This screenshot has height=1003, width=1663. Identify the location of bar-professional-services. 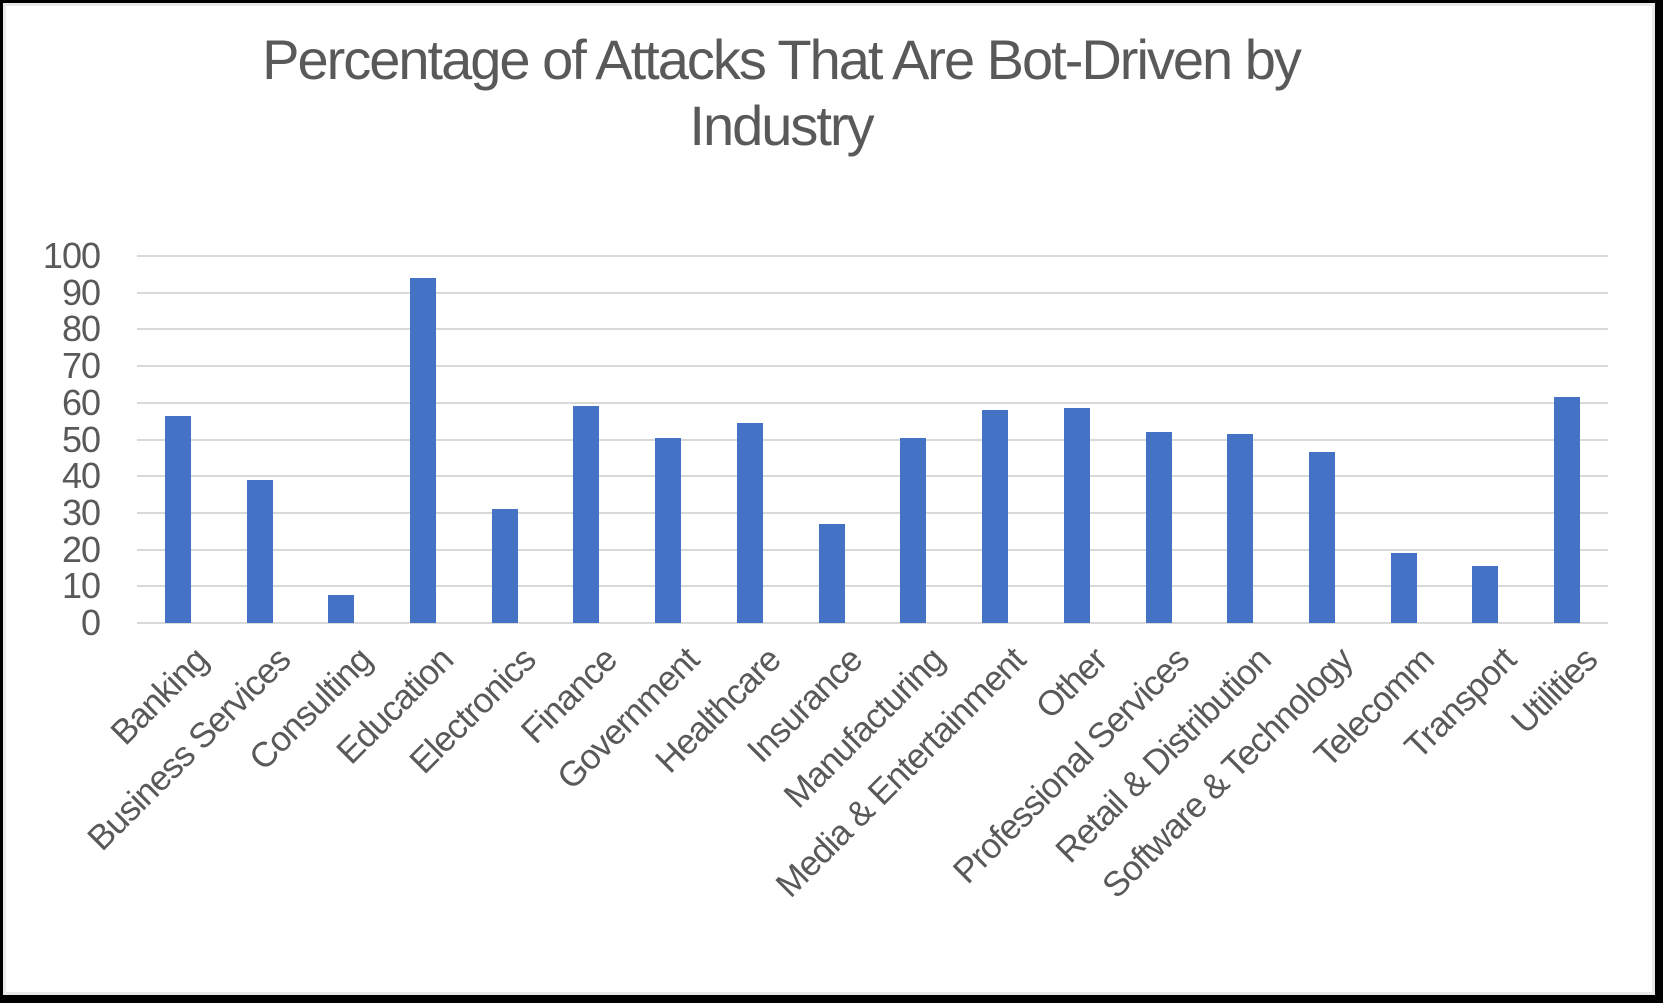
(1158, 527).